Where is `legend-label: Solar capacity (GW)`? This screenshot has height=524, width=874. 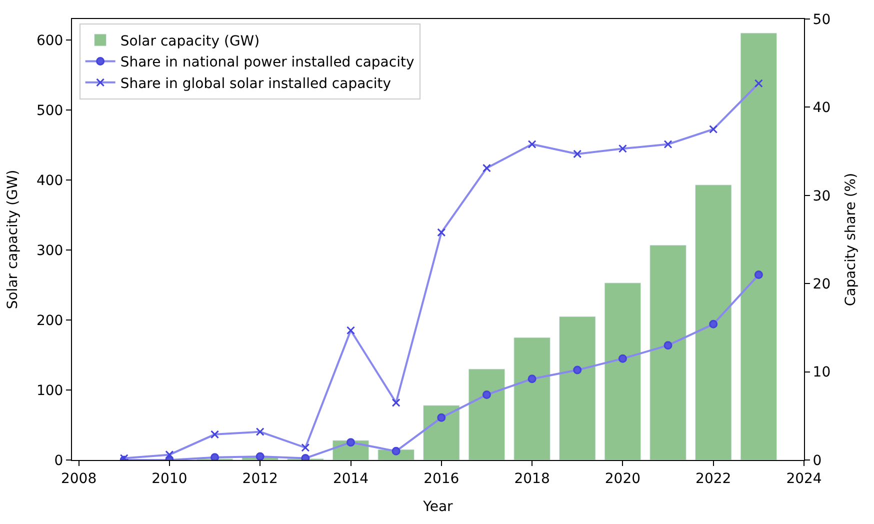
legend-label: Solar capacity (GW) is located at coordinates (190, 41).